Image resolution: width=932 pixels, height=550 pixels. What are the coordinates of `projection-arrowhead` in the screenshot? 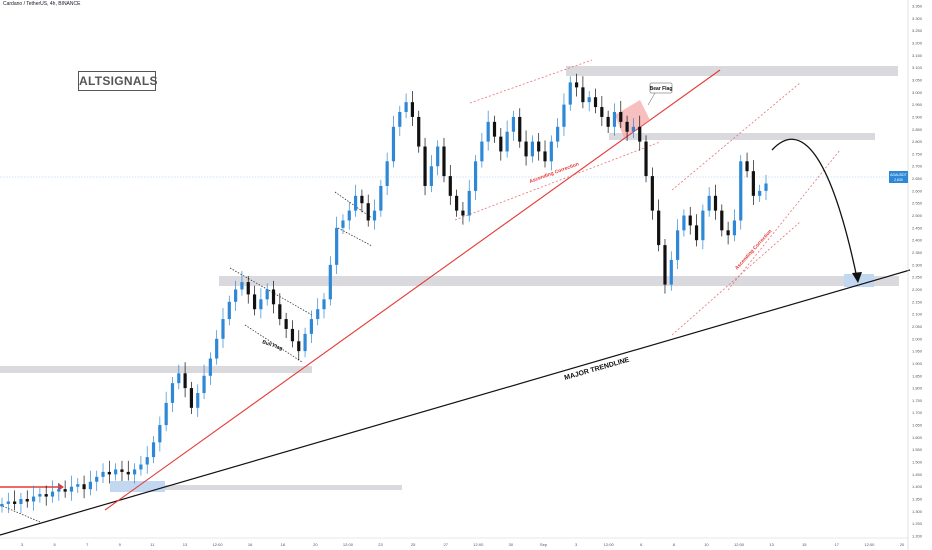 It's located at (857, 277).